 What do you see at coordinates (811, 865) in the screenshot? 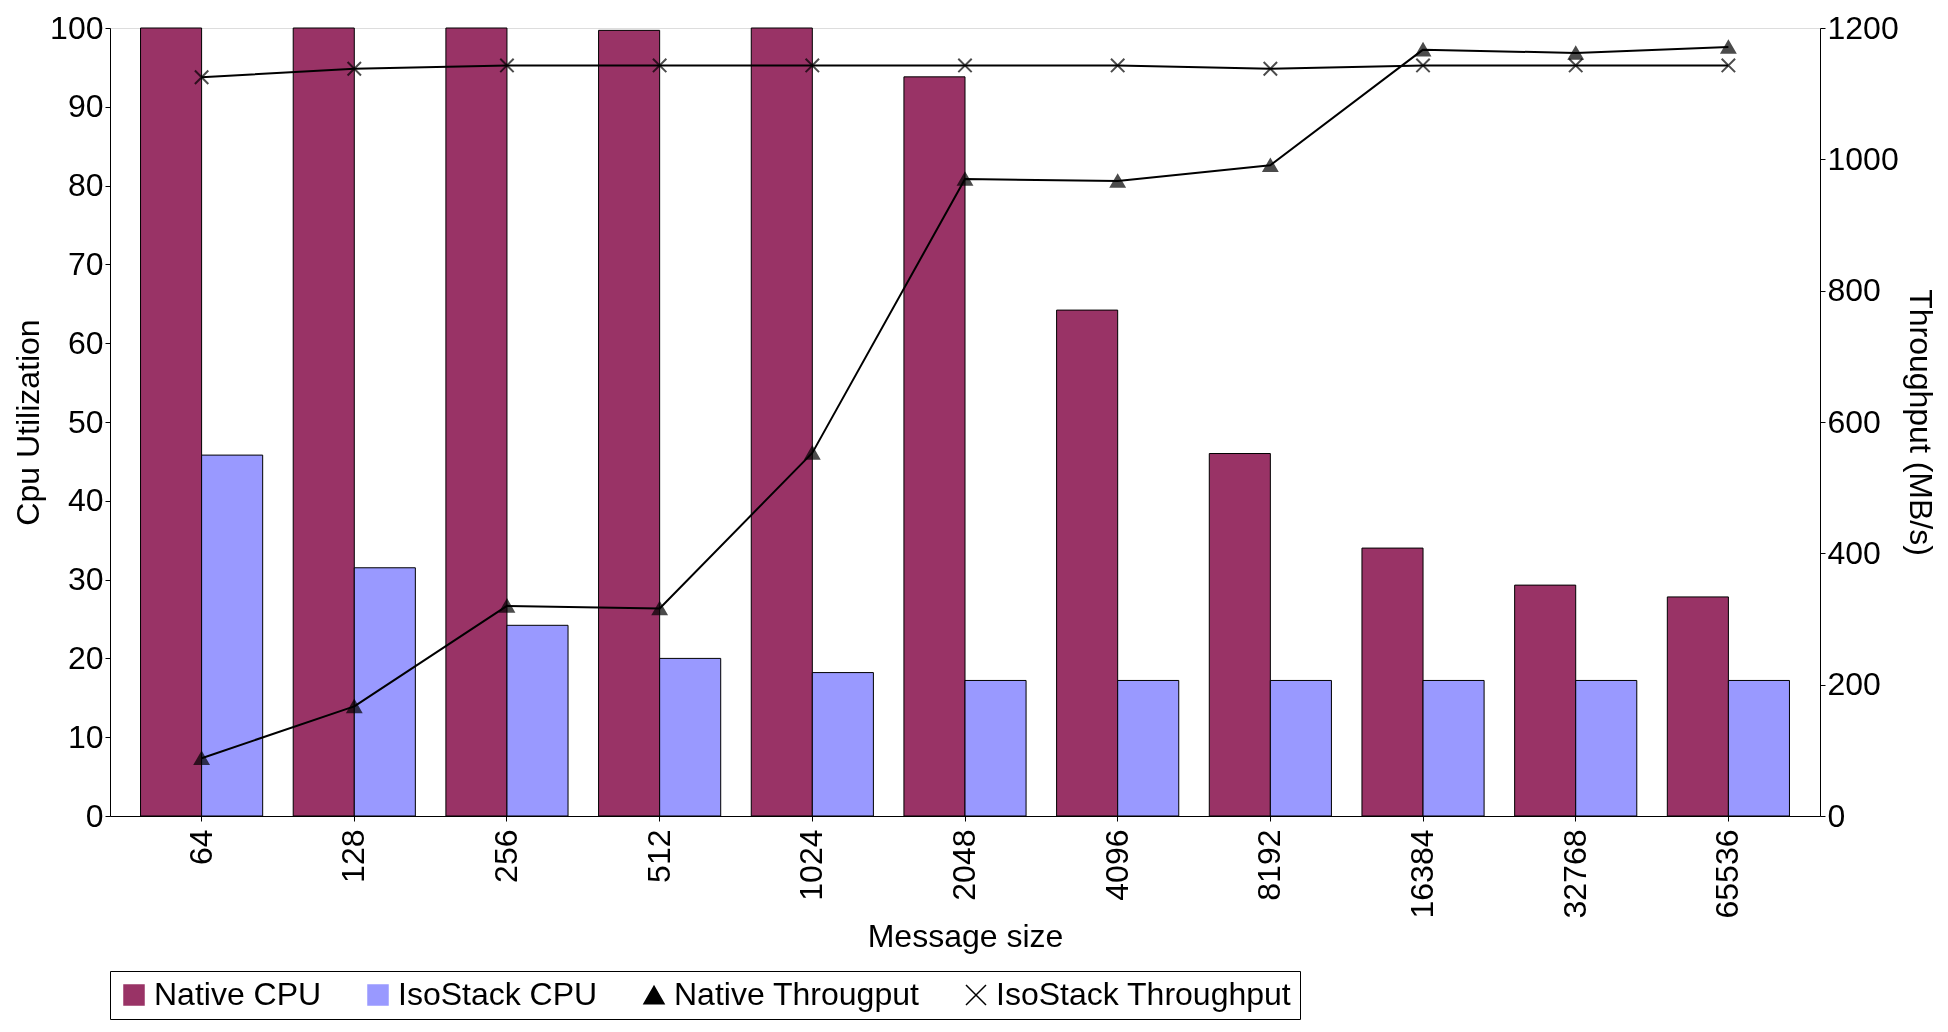
I see `x-tick-label: 1024` at bounding box center [811, 865].